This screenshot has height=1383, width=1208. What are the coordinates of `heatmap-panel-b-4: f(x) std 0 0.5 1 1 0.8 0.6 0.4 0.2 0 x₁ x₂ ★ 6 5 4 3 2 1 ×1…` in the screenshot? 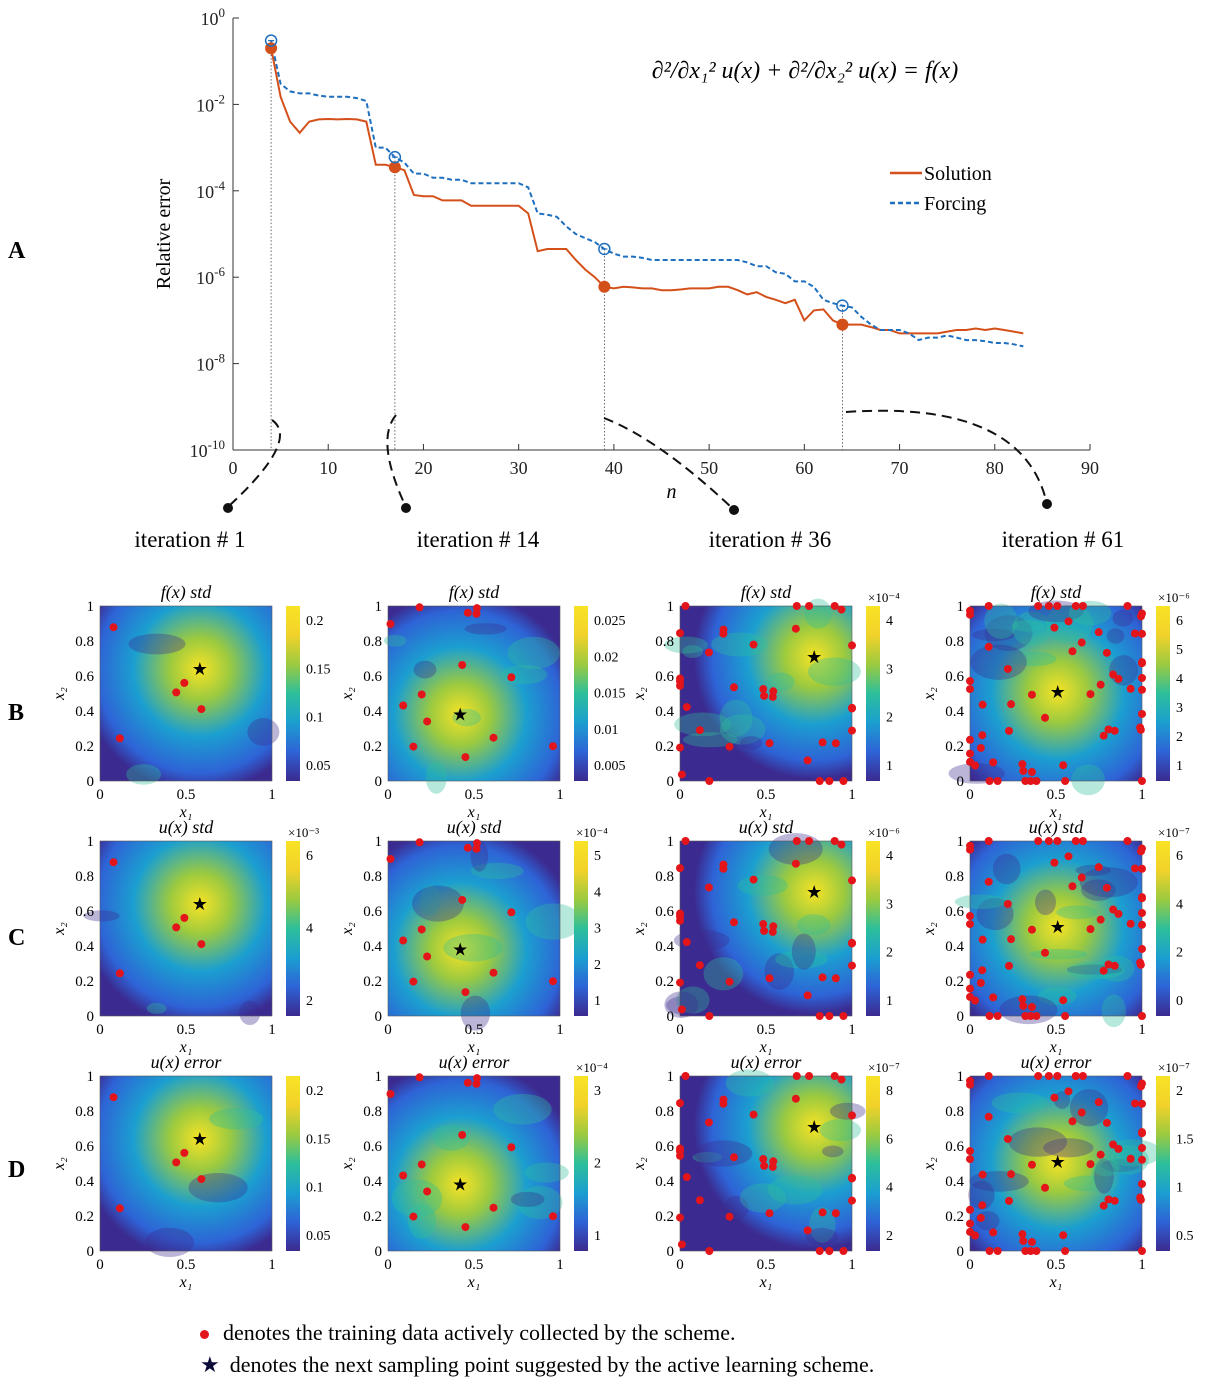 It's located at (1065, 700).